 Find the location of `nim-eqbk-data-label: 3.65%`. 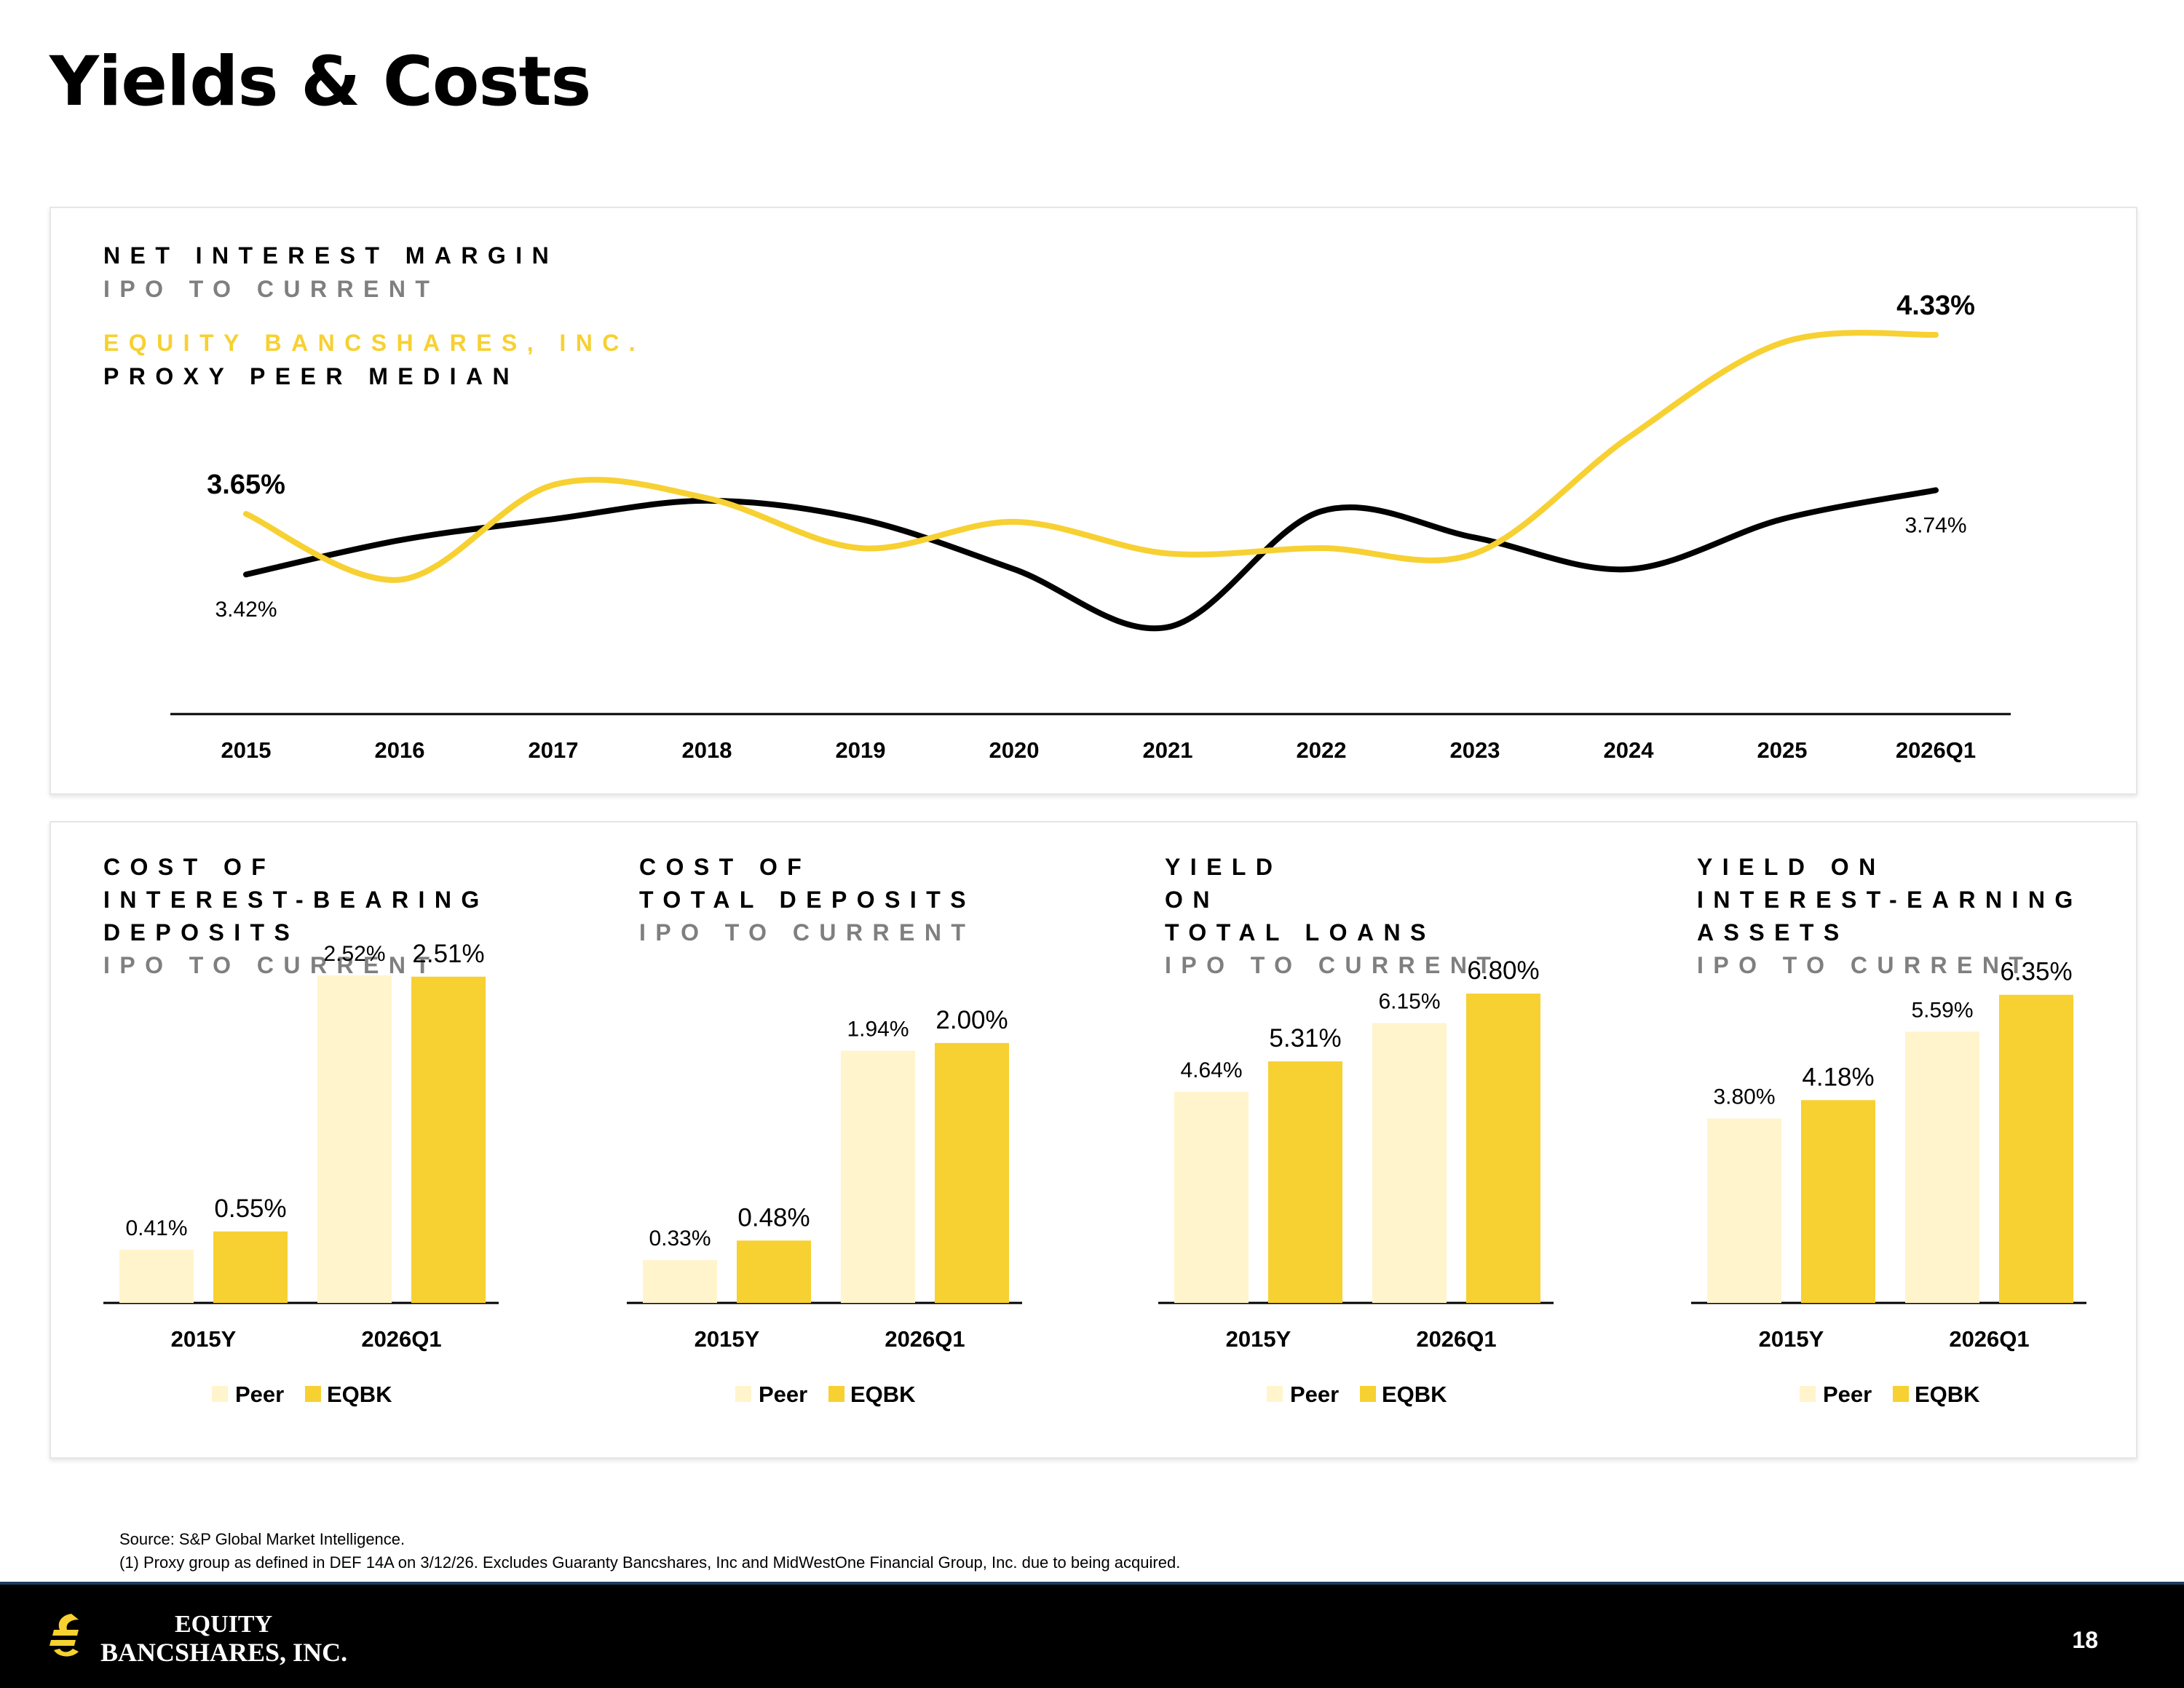

nim-eqbk-data-label: 3.65% is located at coordinates (246, 484).